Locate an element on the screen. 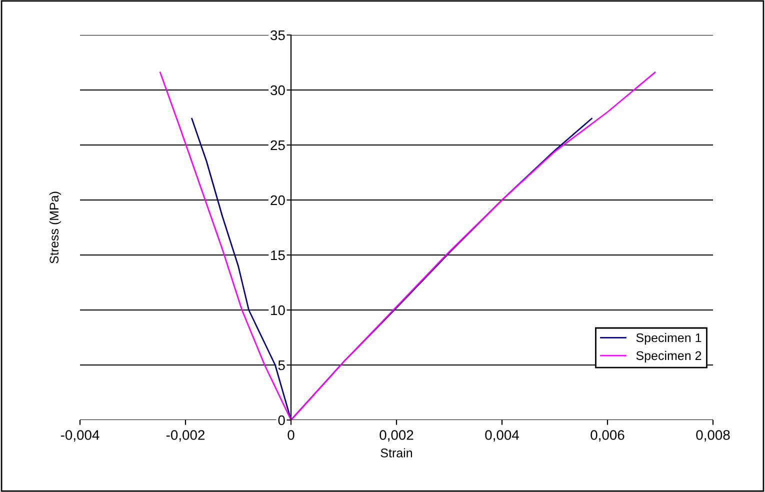 This screenshot has width=765, height=492. y-tick-label: 0 is located at coordinates (281, 420).